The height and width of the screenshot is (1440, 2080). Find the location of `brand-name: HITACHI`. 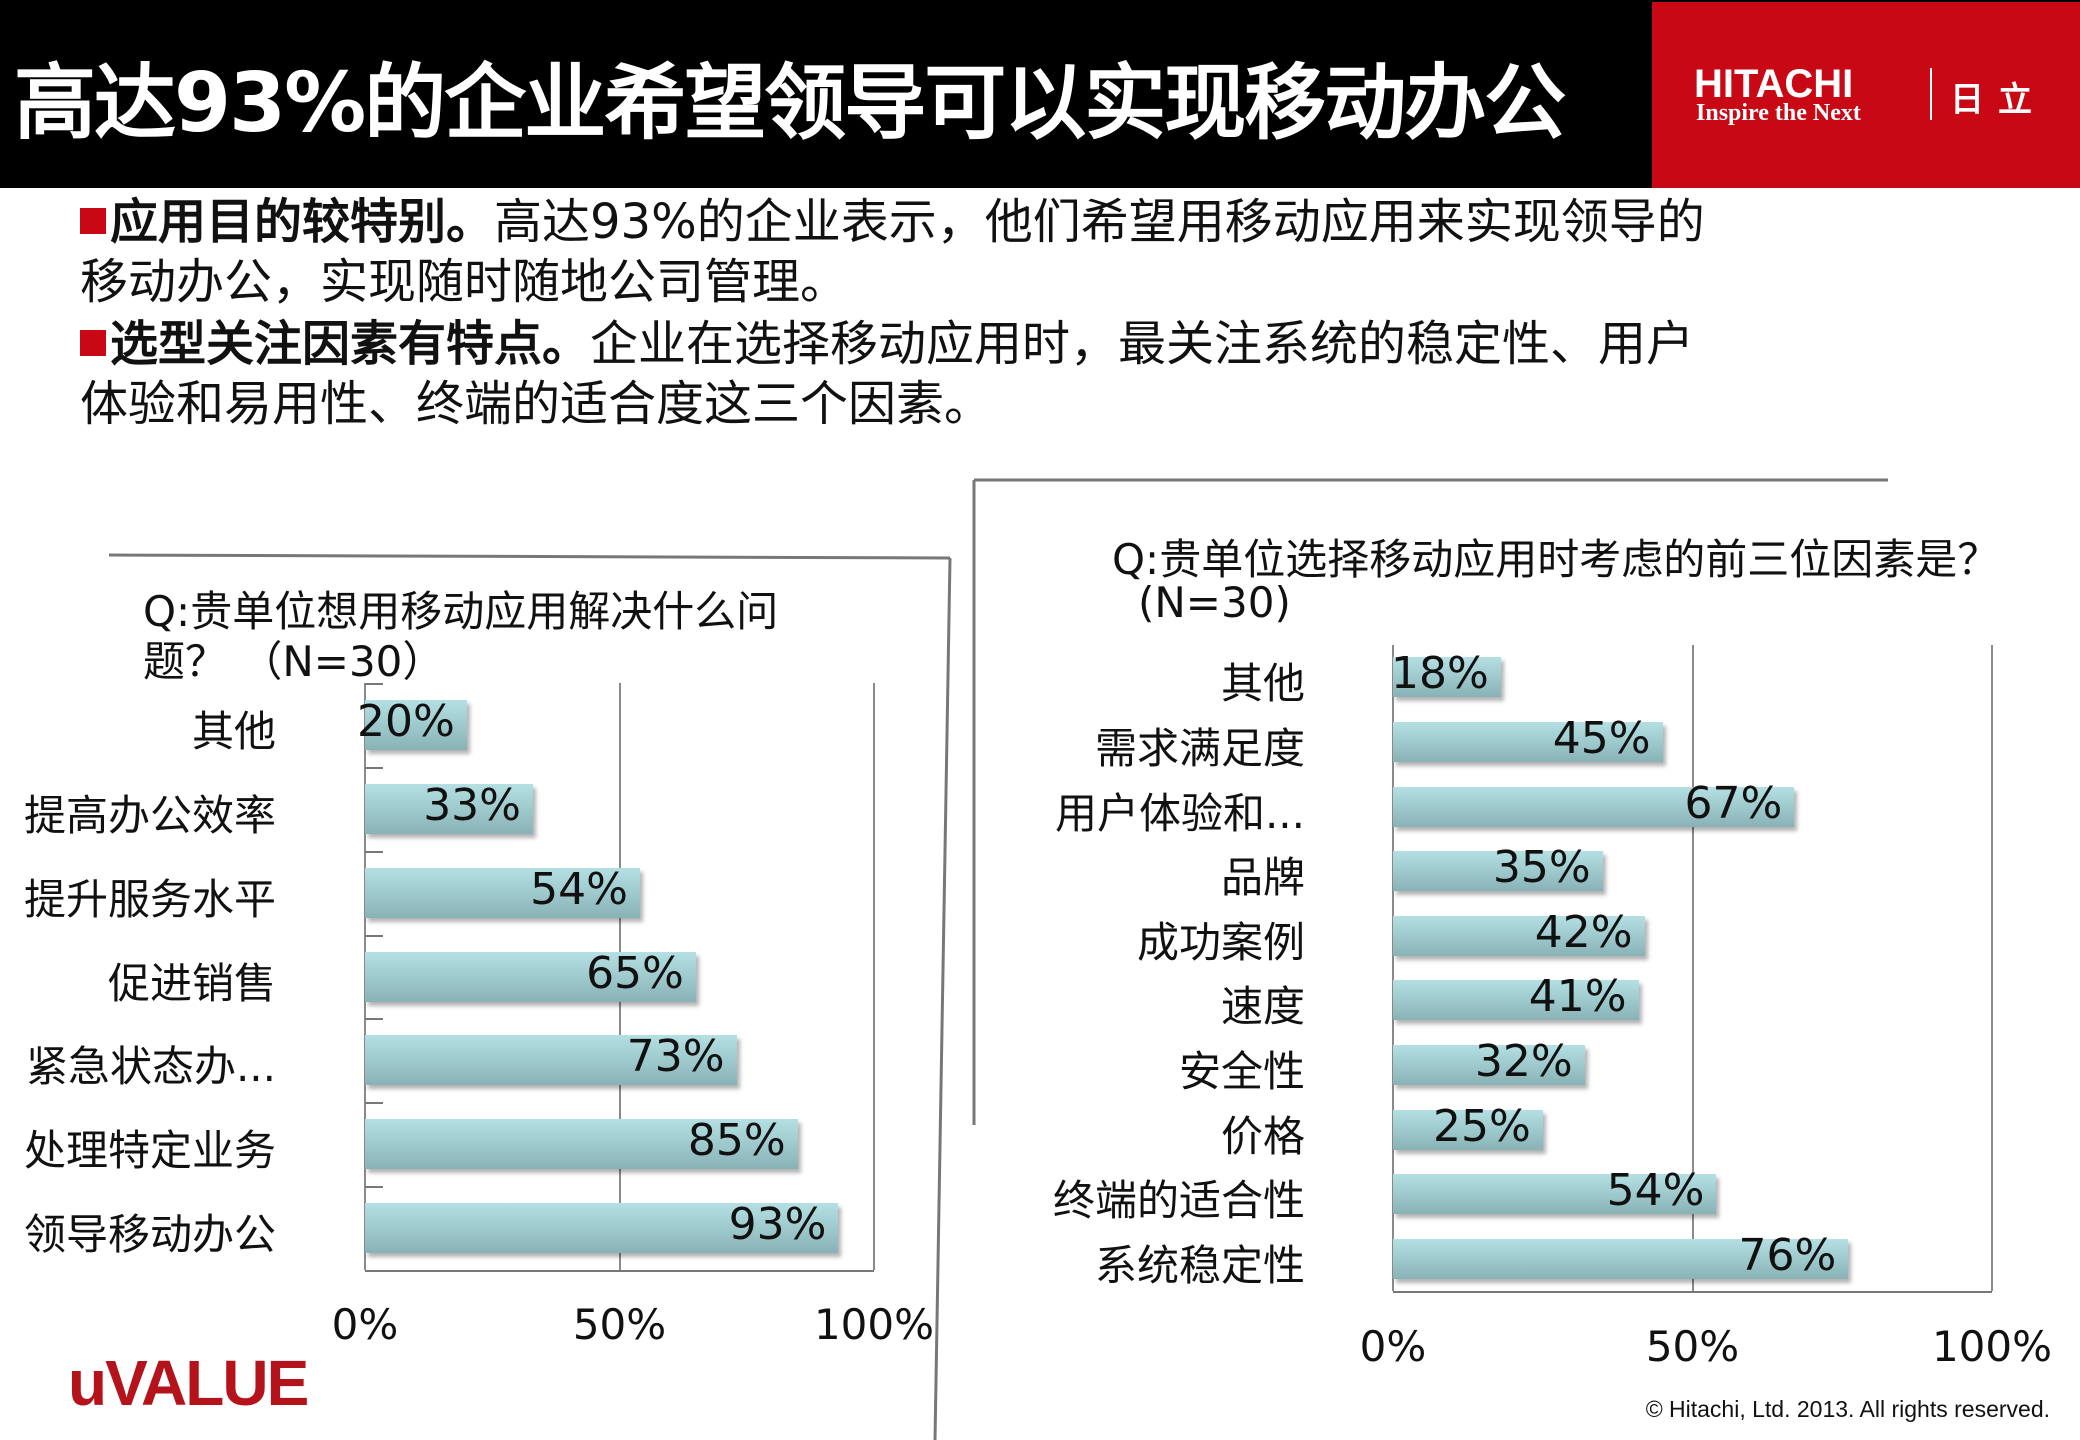

brand-name: HITACHI is located at coordinates (1774, 84).